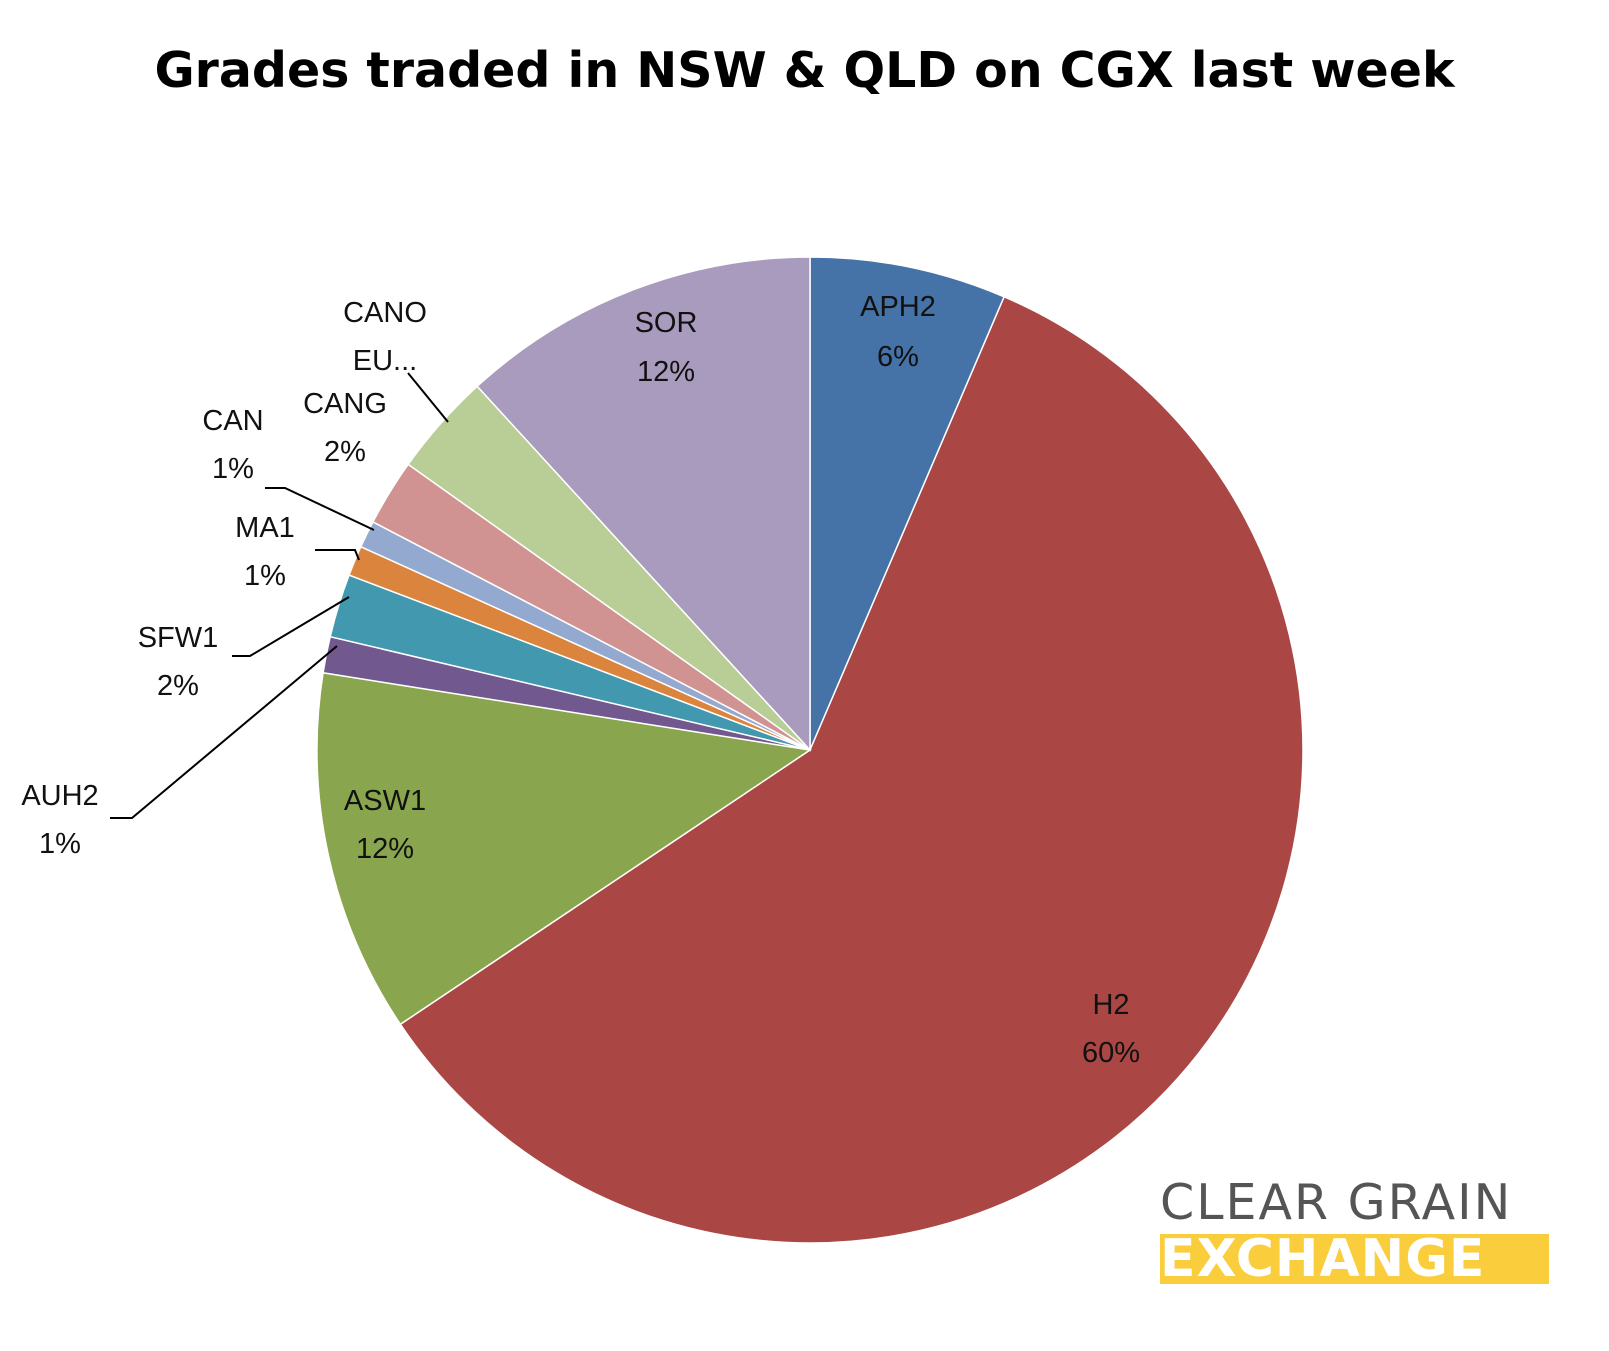 The width and height of the screenshot is (1609, 1351). Describe the element at coordinates (428, 397) in the screenshot. I see `leader-line-cano` at that location.